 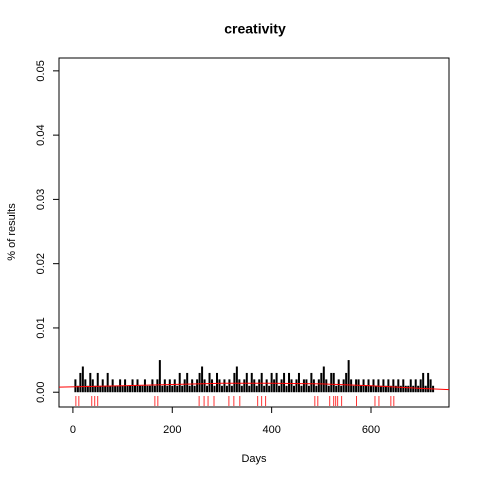 What do you see at coordinates (41, 134) in the screenshot?
I see `y-tick-label: 0.04` at bounding box center [41, 134].